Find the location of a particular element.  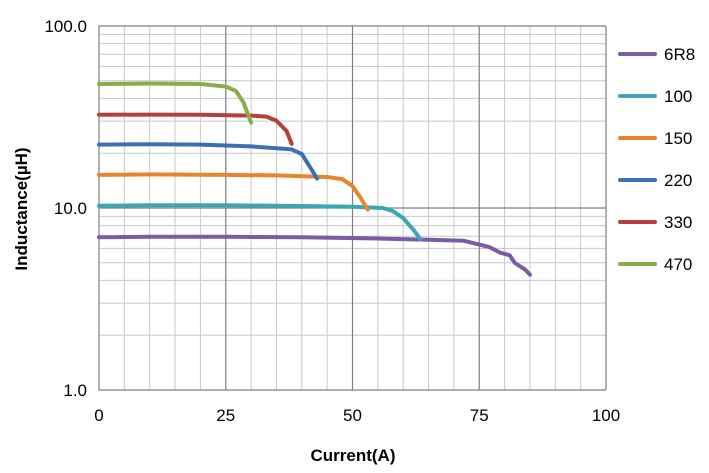

y-axis-title: Inductance(µH) is located at coordinates (21, 208).